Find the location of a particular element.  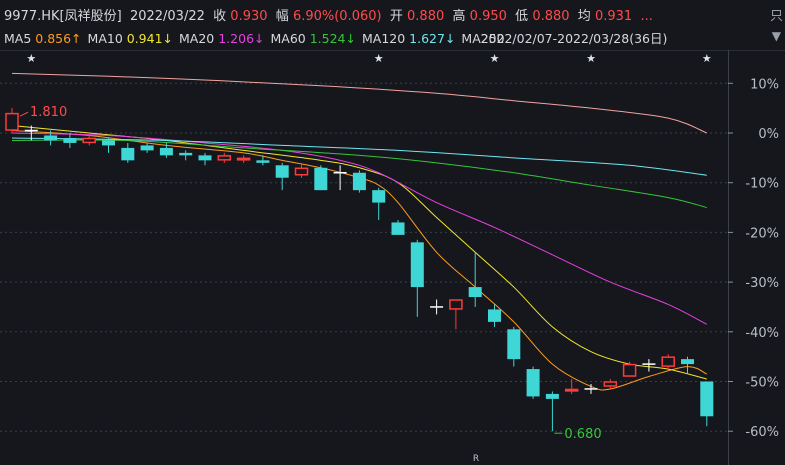

y-tick-label: -50% is located at coordinates (762, 383).